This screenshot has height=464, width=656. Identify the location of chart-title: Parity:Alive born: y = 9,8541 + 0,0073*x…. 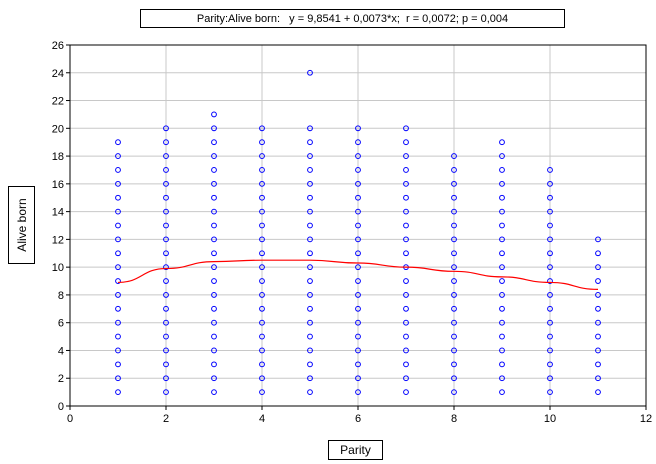
(352, 18).